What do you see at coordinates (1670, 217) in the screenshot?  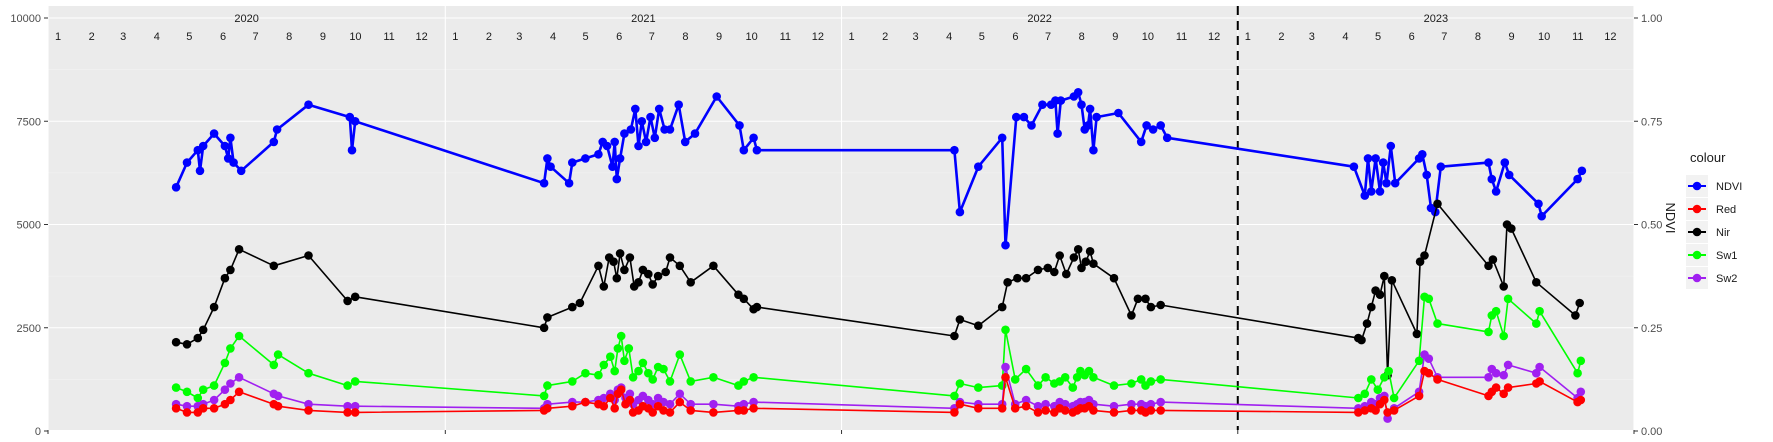 I see `right-axis-title: NDVI` at bounding box center [1670, 217].